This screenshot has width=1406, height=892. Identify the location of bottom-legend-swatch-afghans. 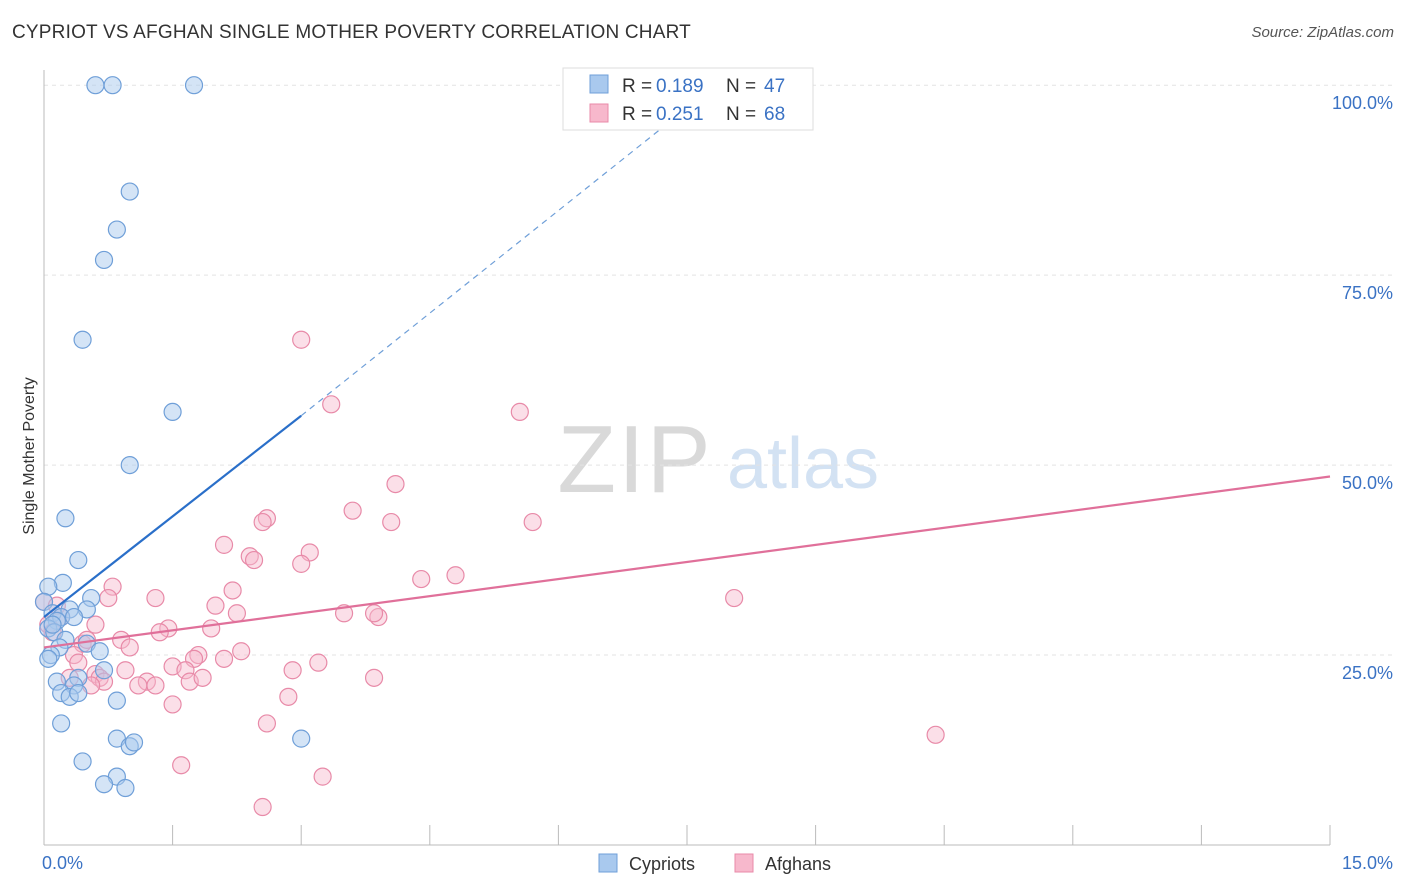
(744, 863).